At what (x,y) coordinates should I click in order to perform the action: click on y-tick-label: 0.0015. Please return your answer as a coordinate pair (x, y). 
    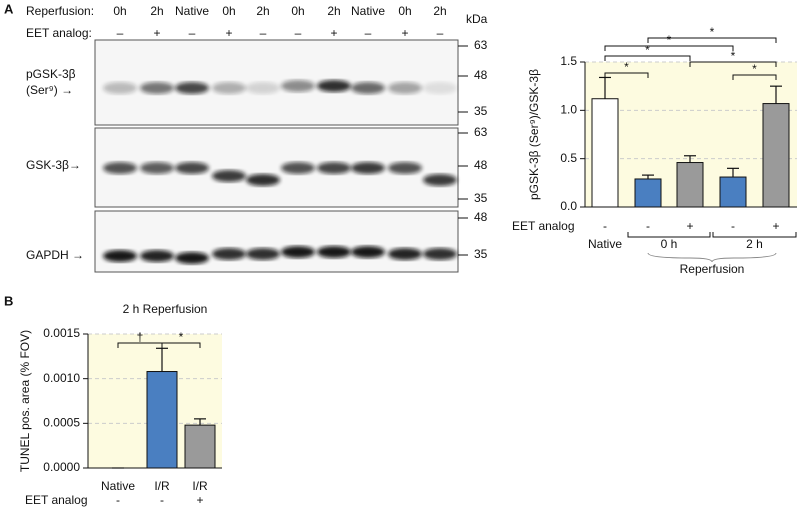
    Looking at the image, I should click on (61, 333).